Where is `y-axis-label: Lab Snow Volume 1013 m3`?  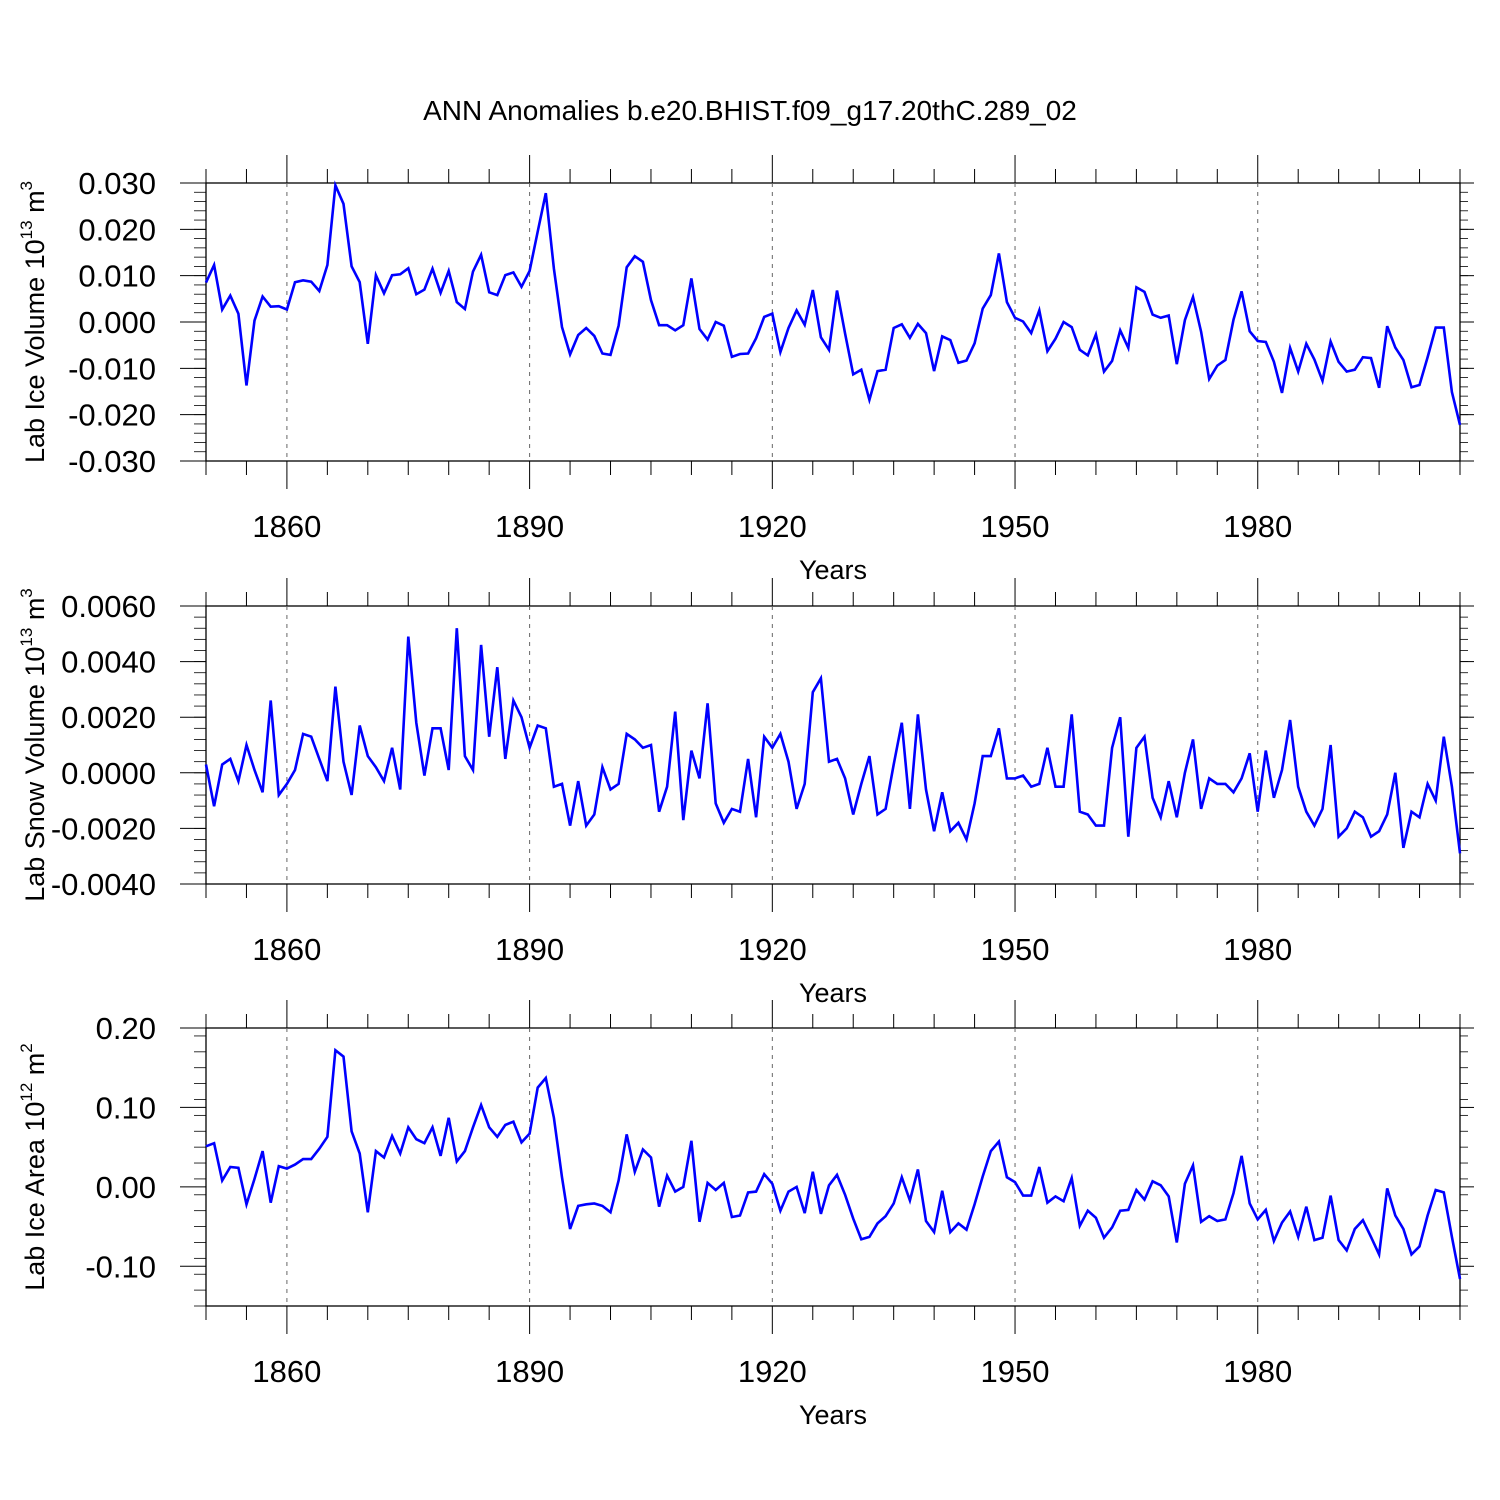 y-axis-label: Lab Snow Volume 1013 m3 is located at coordinates (33, 745).